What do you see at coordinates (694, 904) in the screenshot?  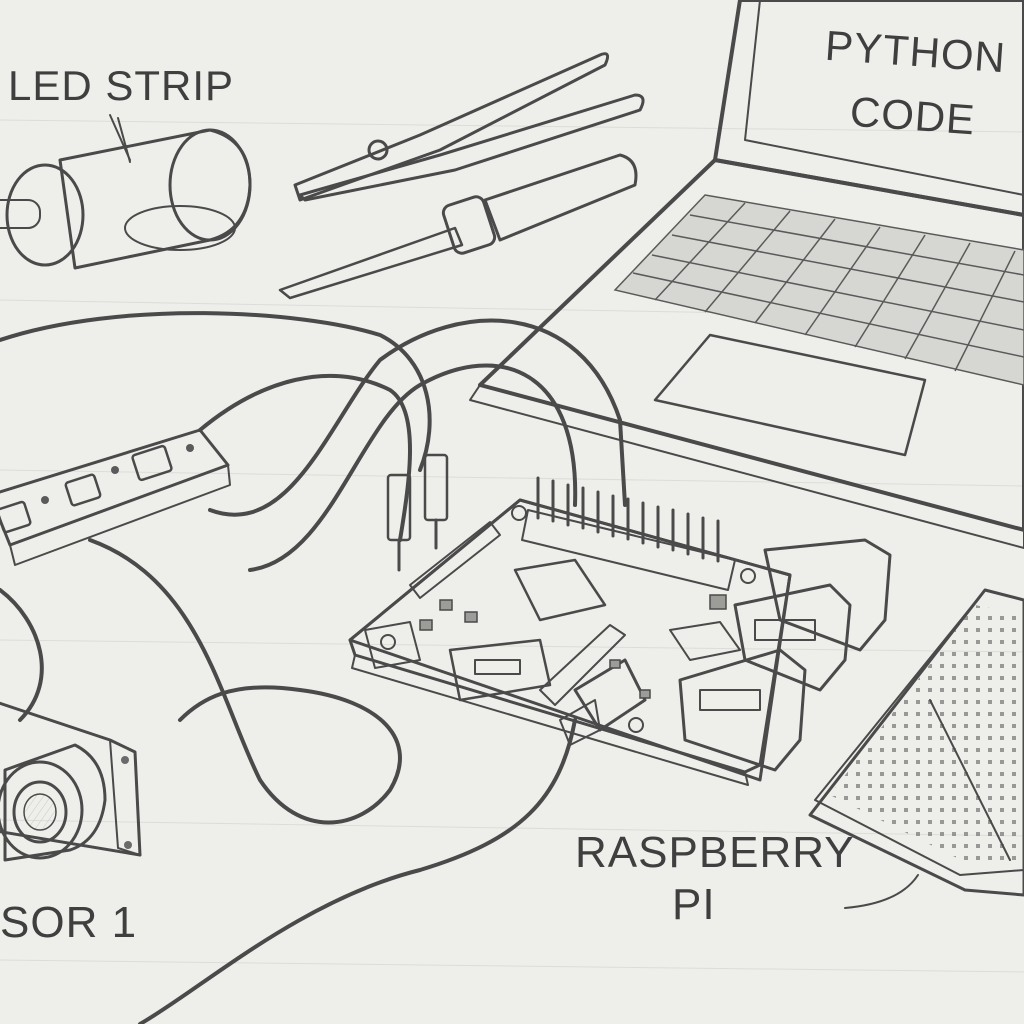 I see `raspberry-pi-label-line2: PI` at bounding box center [694, 904].